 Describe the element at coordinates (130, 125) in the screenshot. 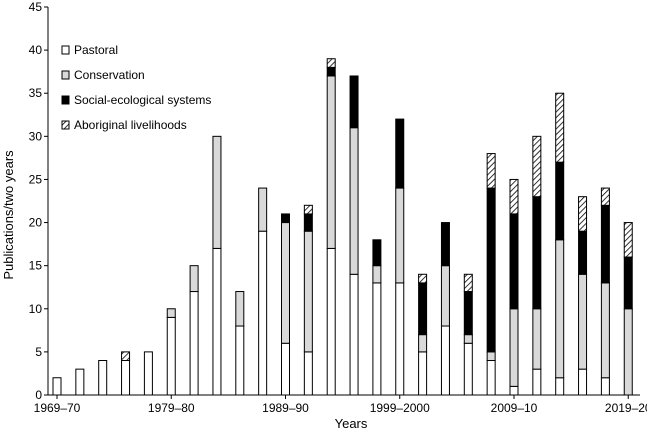

I see `legend-label: Aboriginal livelihoods` at that location.